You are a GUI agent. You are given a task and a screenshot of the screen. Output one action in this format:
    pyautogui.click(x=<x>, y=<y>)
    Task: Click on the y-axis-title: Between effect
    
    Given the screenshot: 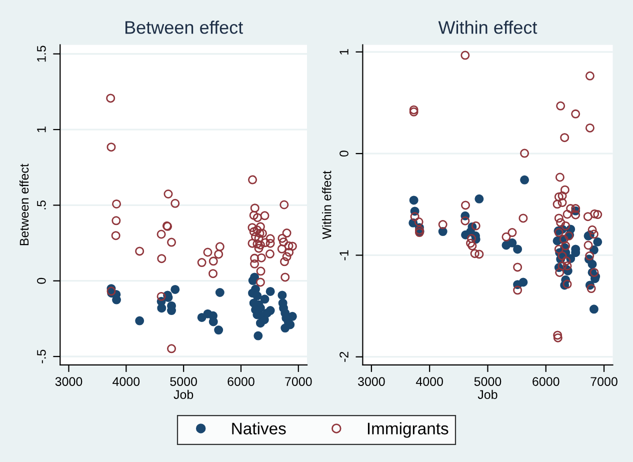 What is the action you would take?
    pyautogui.click(x=24, y=205)
    